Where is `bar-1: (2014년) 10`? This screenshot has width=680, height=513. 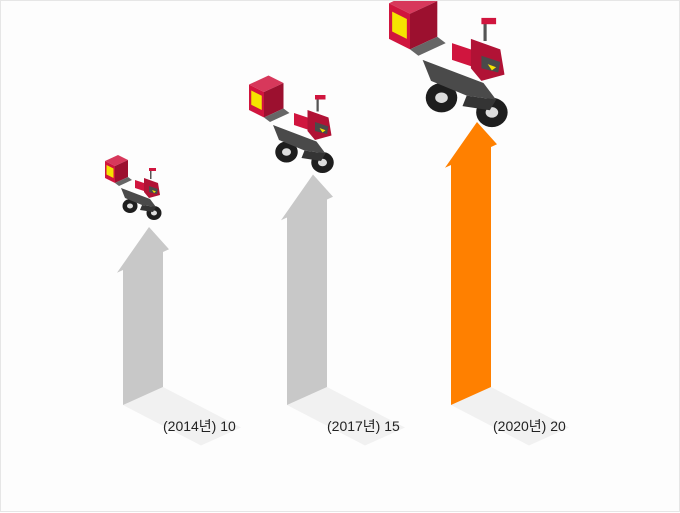
bar-1: (2014년) 10 is located at coordinates (173, 300).